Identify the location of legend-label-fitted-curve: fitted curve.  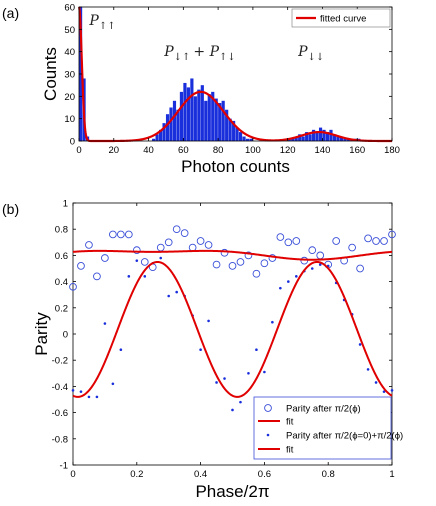
(343, 19).